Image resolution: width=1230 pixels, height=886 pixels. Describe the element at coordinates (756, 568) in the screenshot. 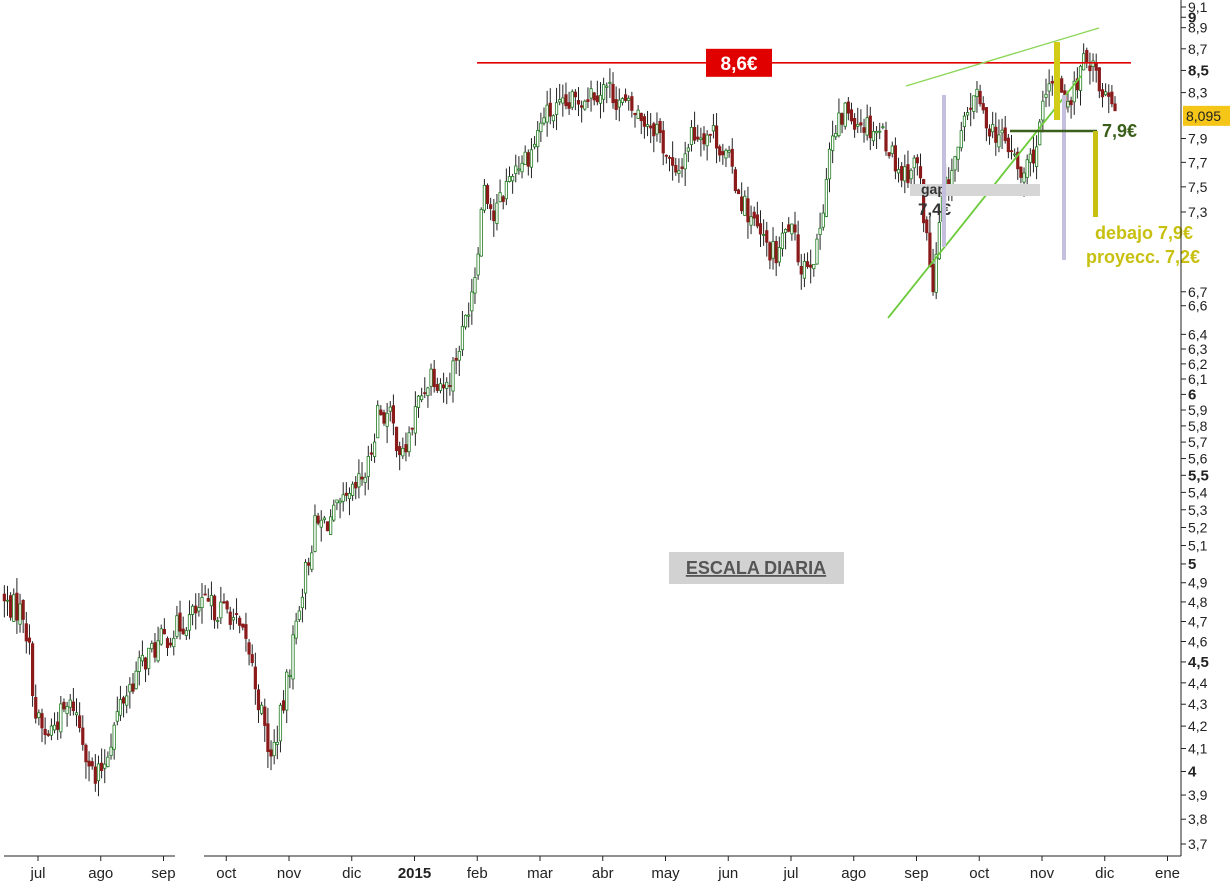

I see `watermark: ESCALA DIARIA` at that location.